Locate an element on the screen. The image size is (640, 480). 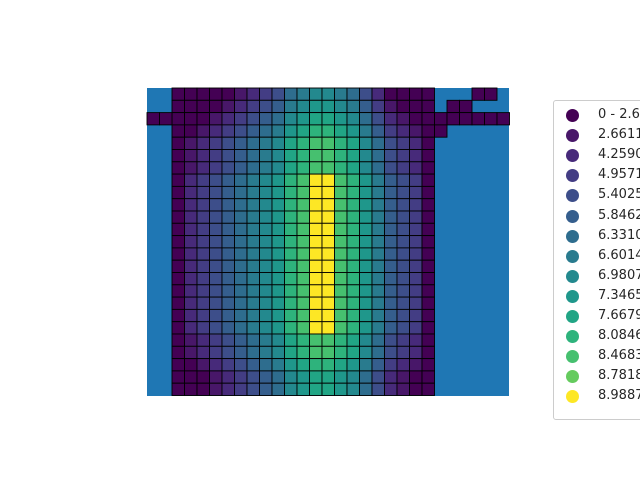
legend-label: 2.6611 is located at coordinates (619, 135).